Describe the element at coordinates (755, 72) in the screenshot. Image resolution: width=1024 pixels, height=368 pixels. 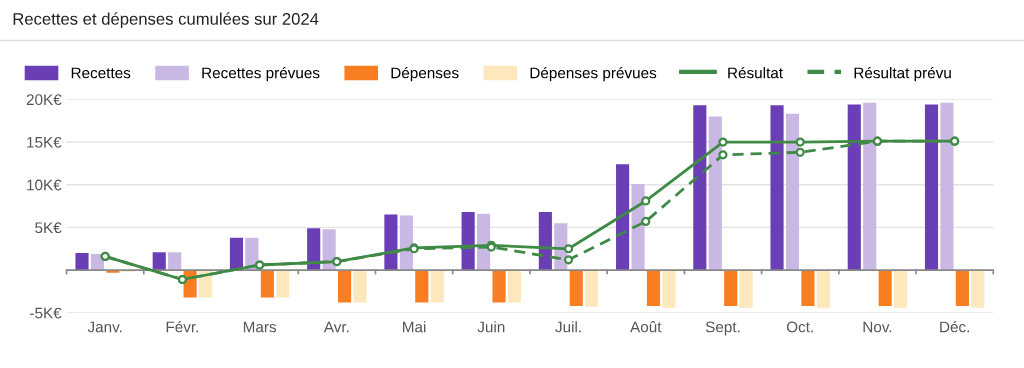
I see `legend-label: Résultat` at that location.